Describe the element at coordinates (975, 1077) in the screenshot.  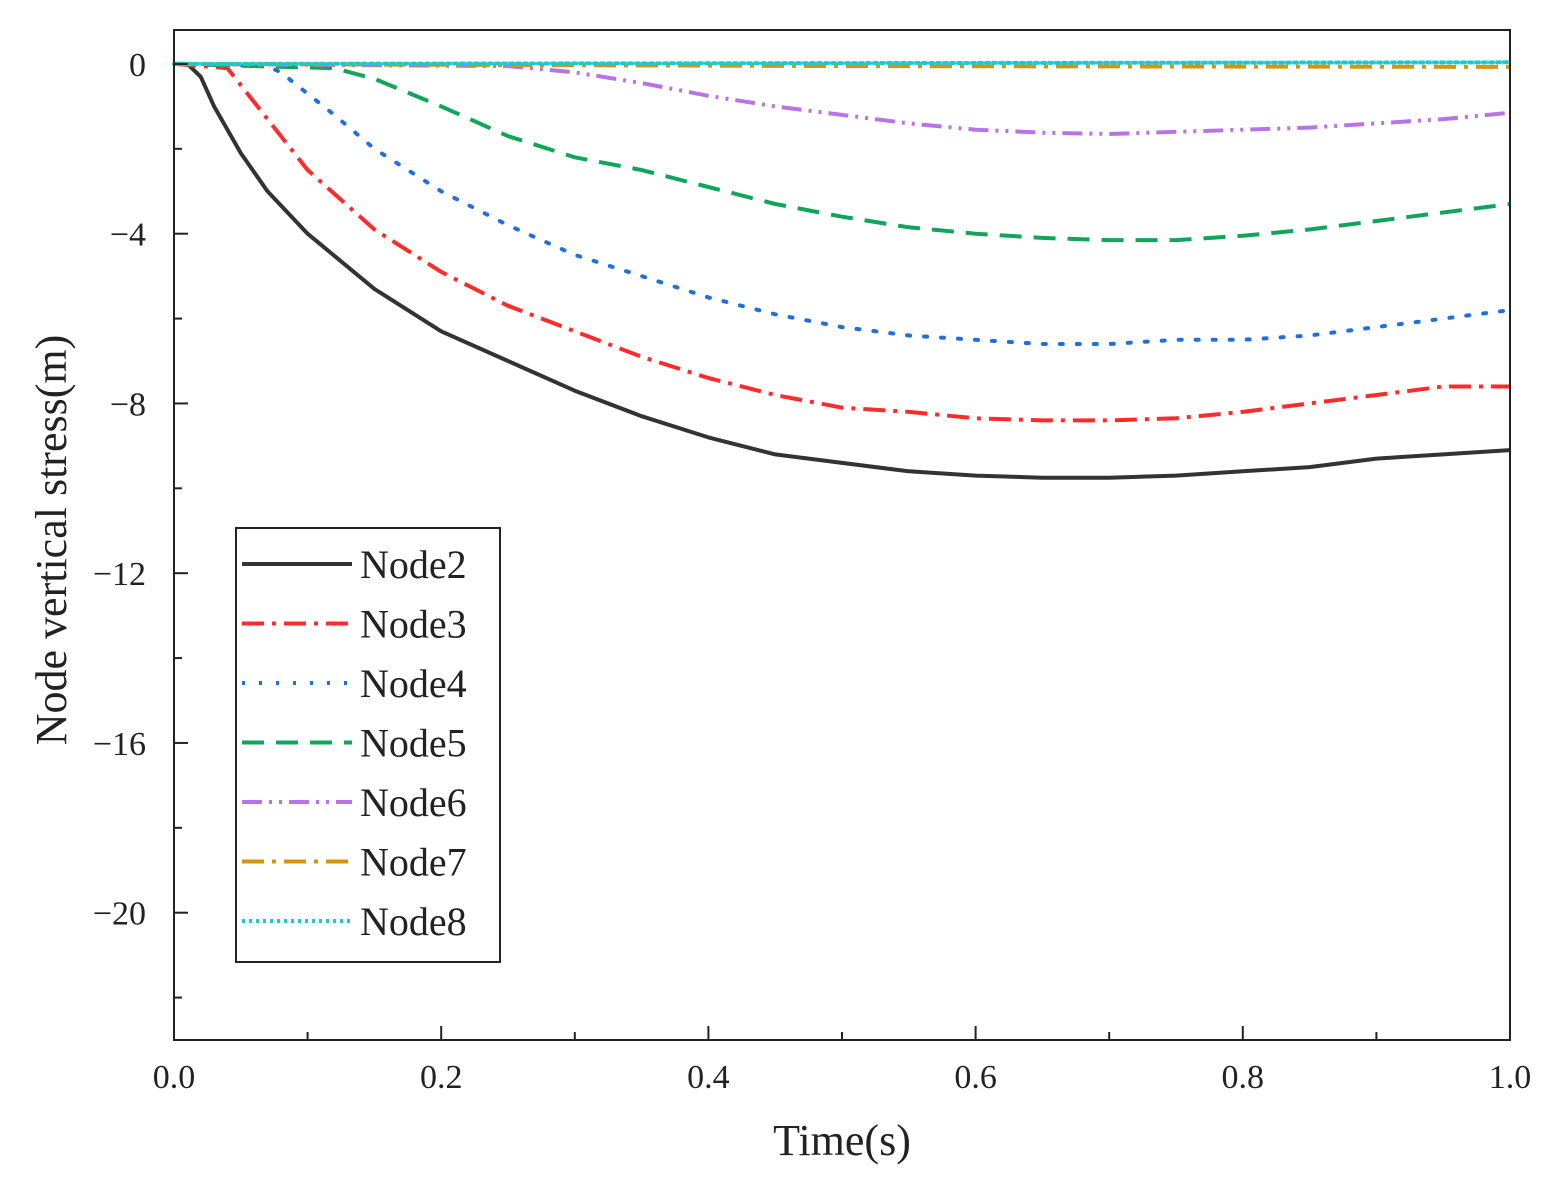
I see `x-tick-label: 0.6` at that location.